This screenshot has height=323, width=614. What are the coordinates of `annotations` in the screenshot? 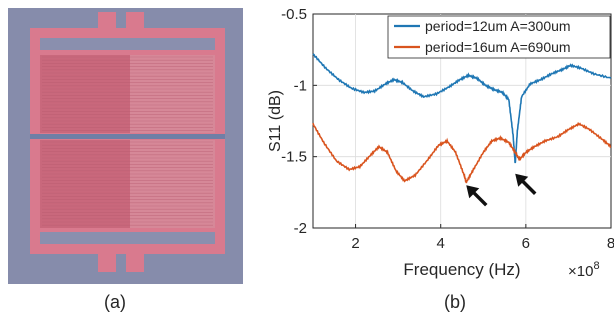 It's located at (501, 190).